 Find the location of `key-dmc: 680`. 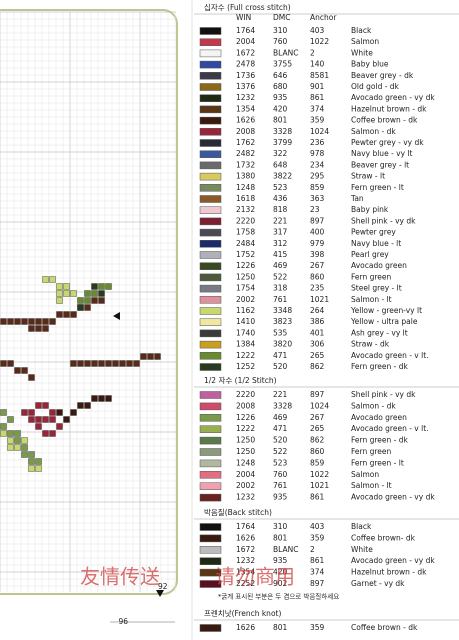

key-dmc: 680 is located at coordinates (280, 86).